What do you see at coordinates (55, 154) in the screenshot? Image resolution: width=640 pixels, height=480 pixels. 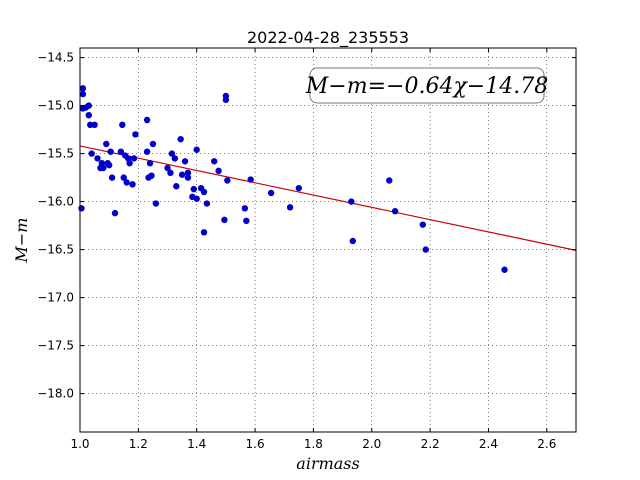 I see `y-tick-label: −15.5` at bounding box center [55, 154].